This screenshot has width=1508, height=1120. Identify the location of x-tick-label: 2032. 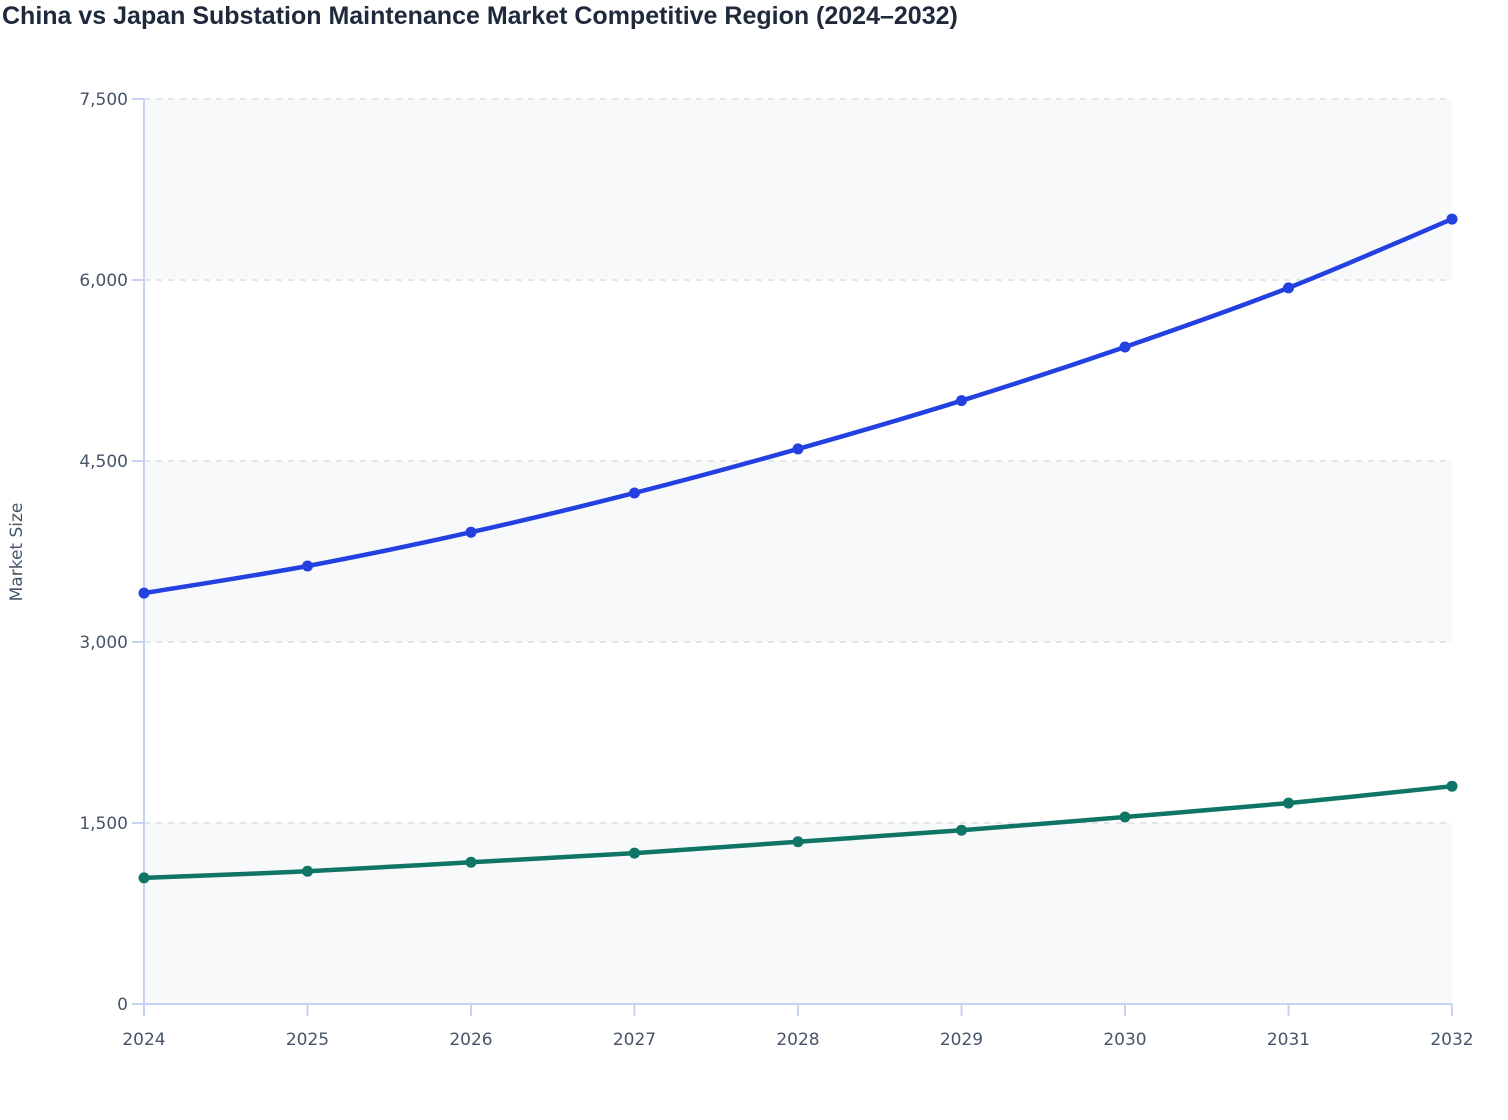
(1451, 1040).